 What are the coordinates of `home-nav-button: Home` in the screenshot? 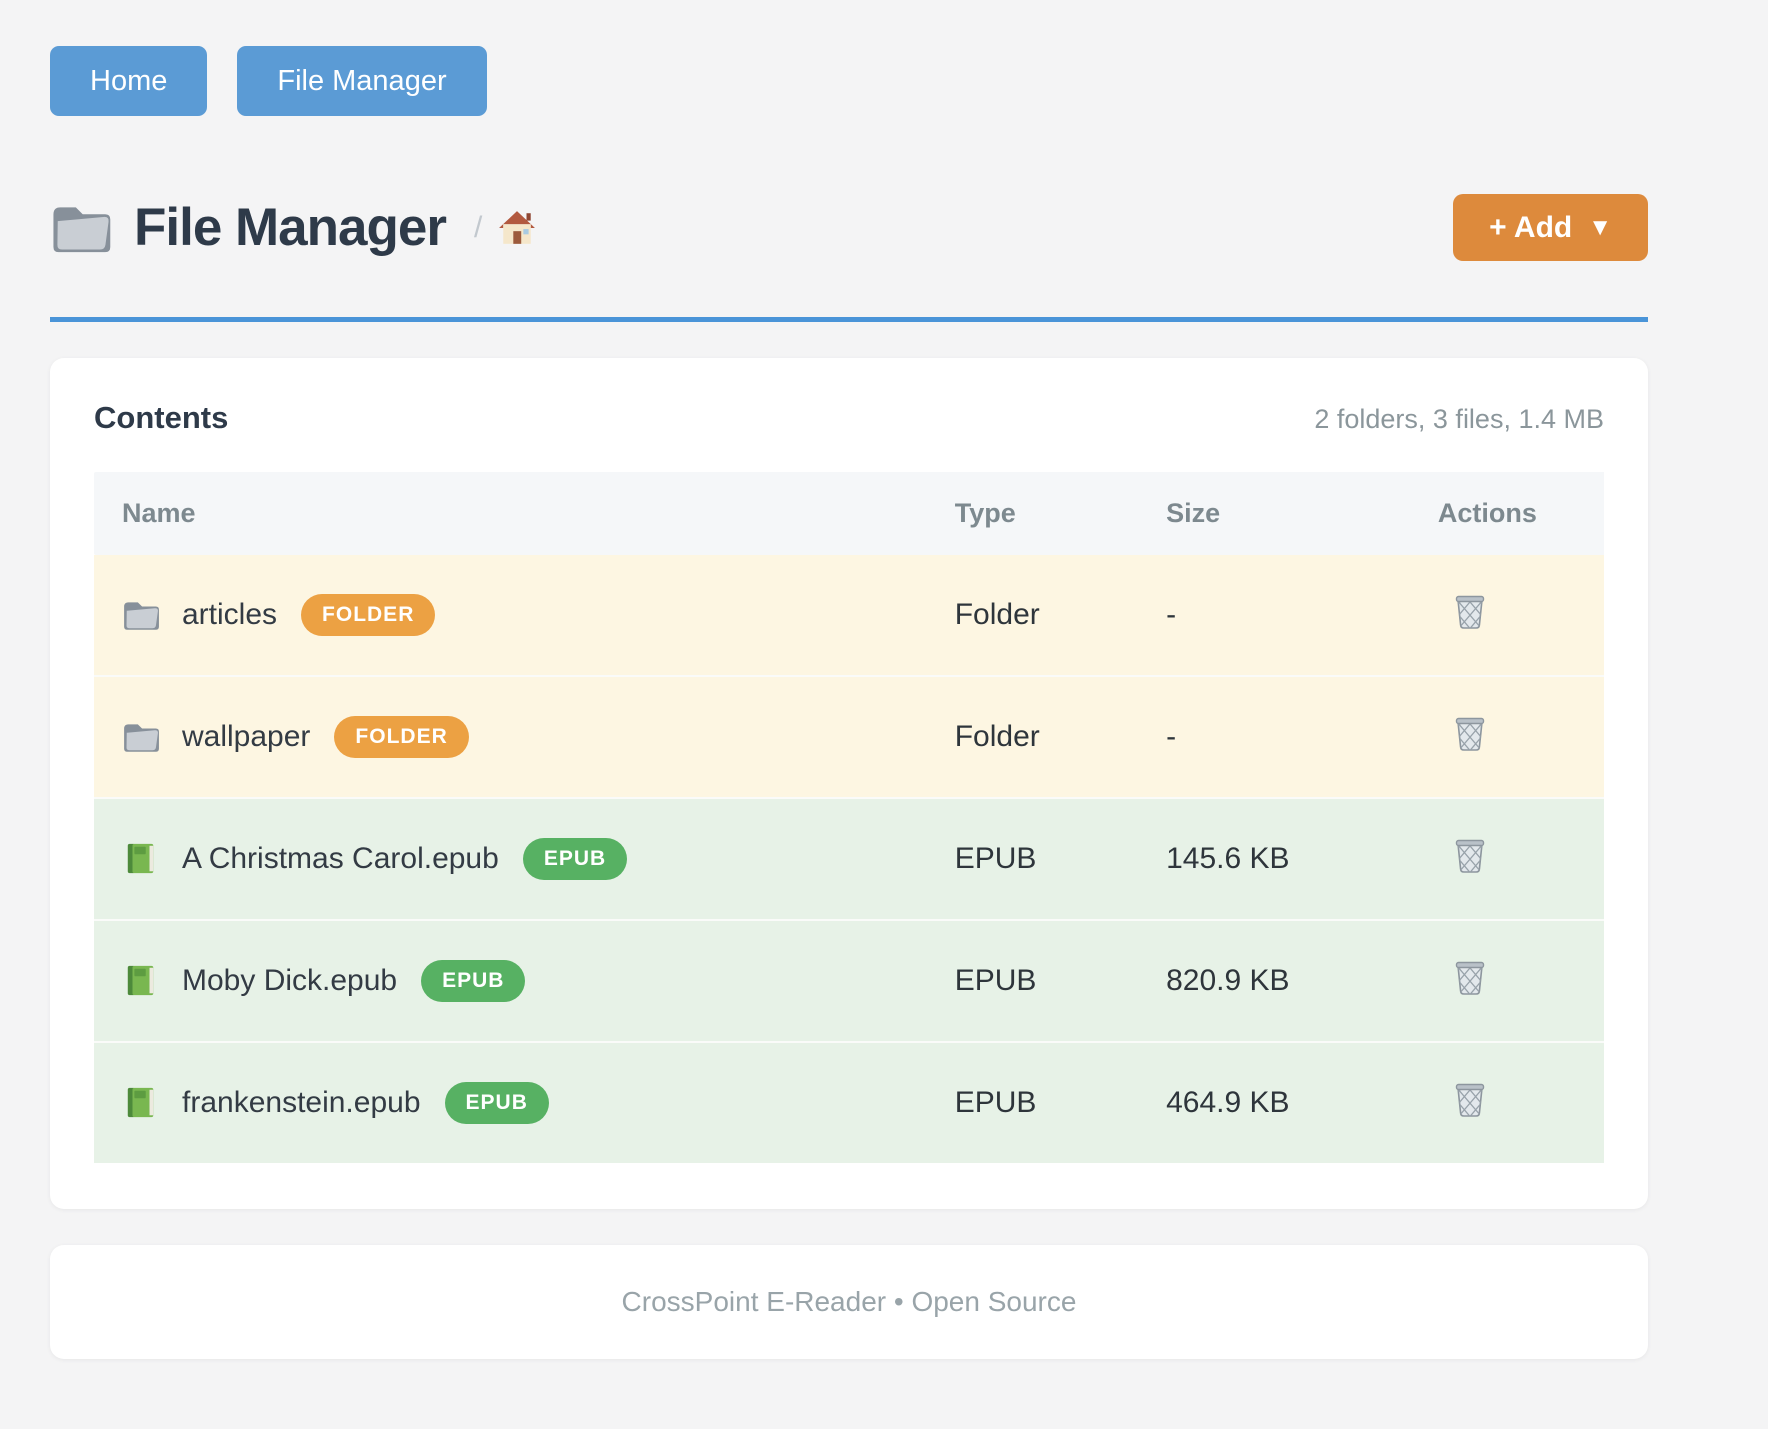 It's located at (129, 81).